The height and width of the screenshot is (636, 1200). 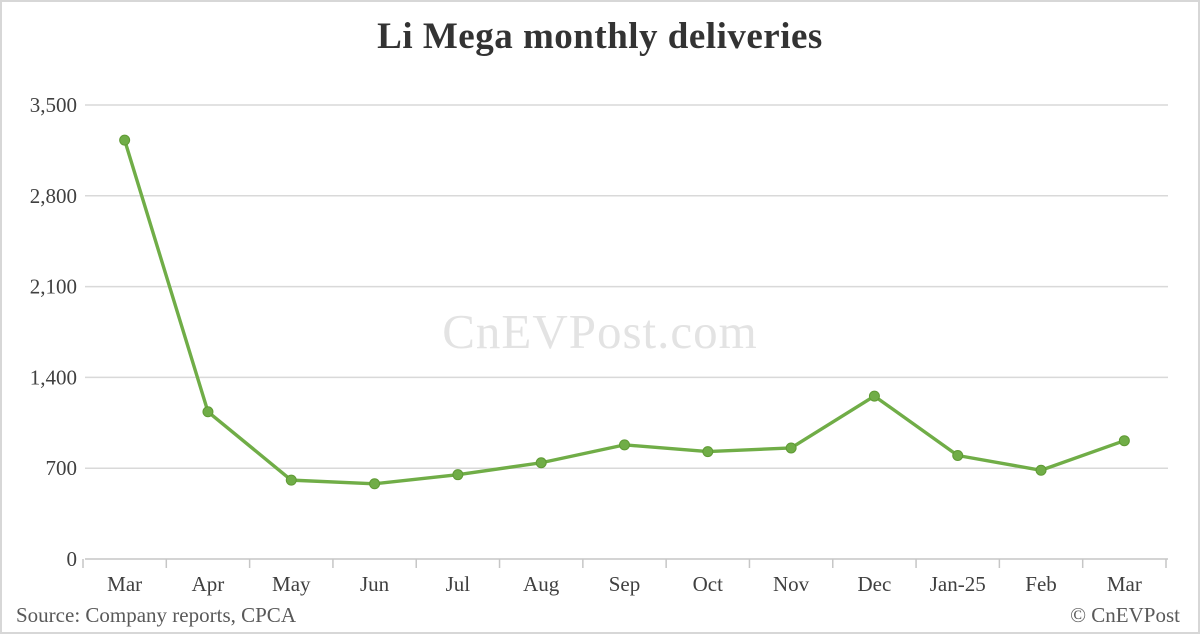 What do you see at coordinates (624, 445) in the screenshot?
I see `data-point-sep` at bounding box center [624, 445].